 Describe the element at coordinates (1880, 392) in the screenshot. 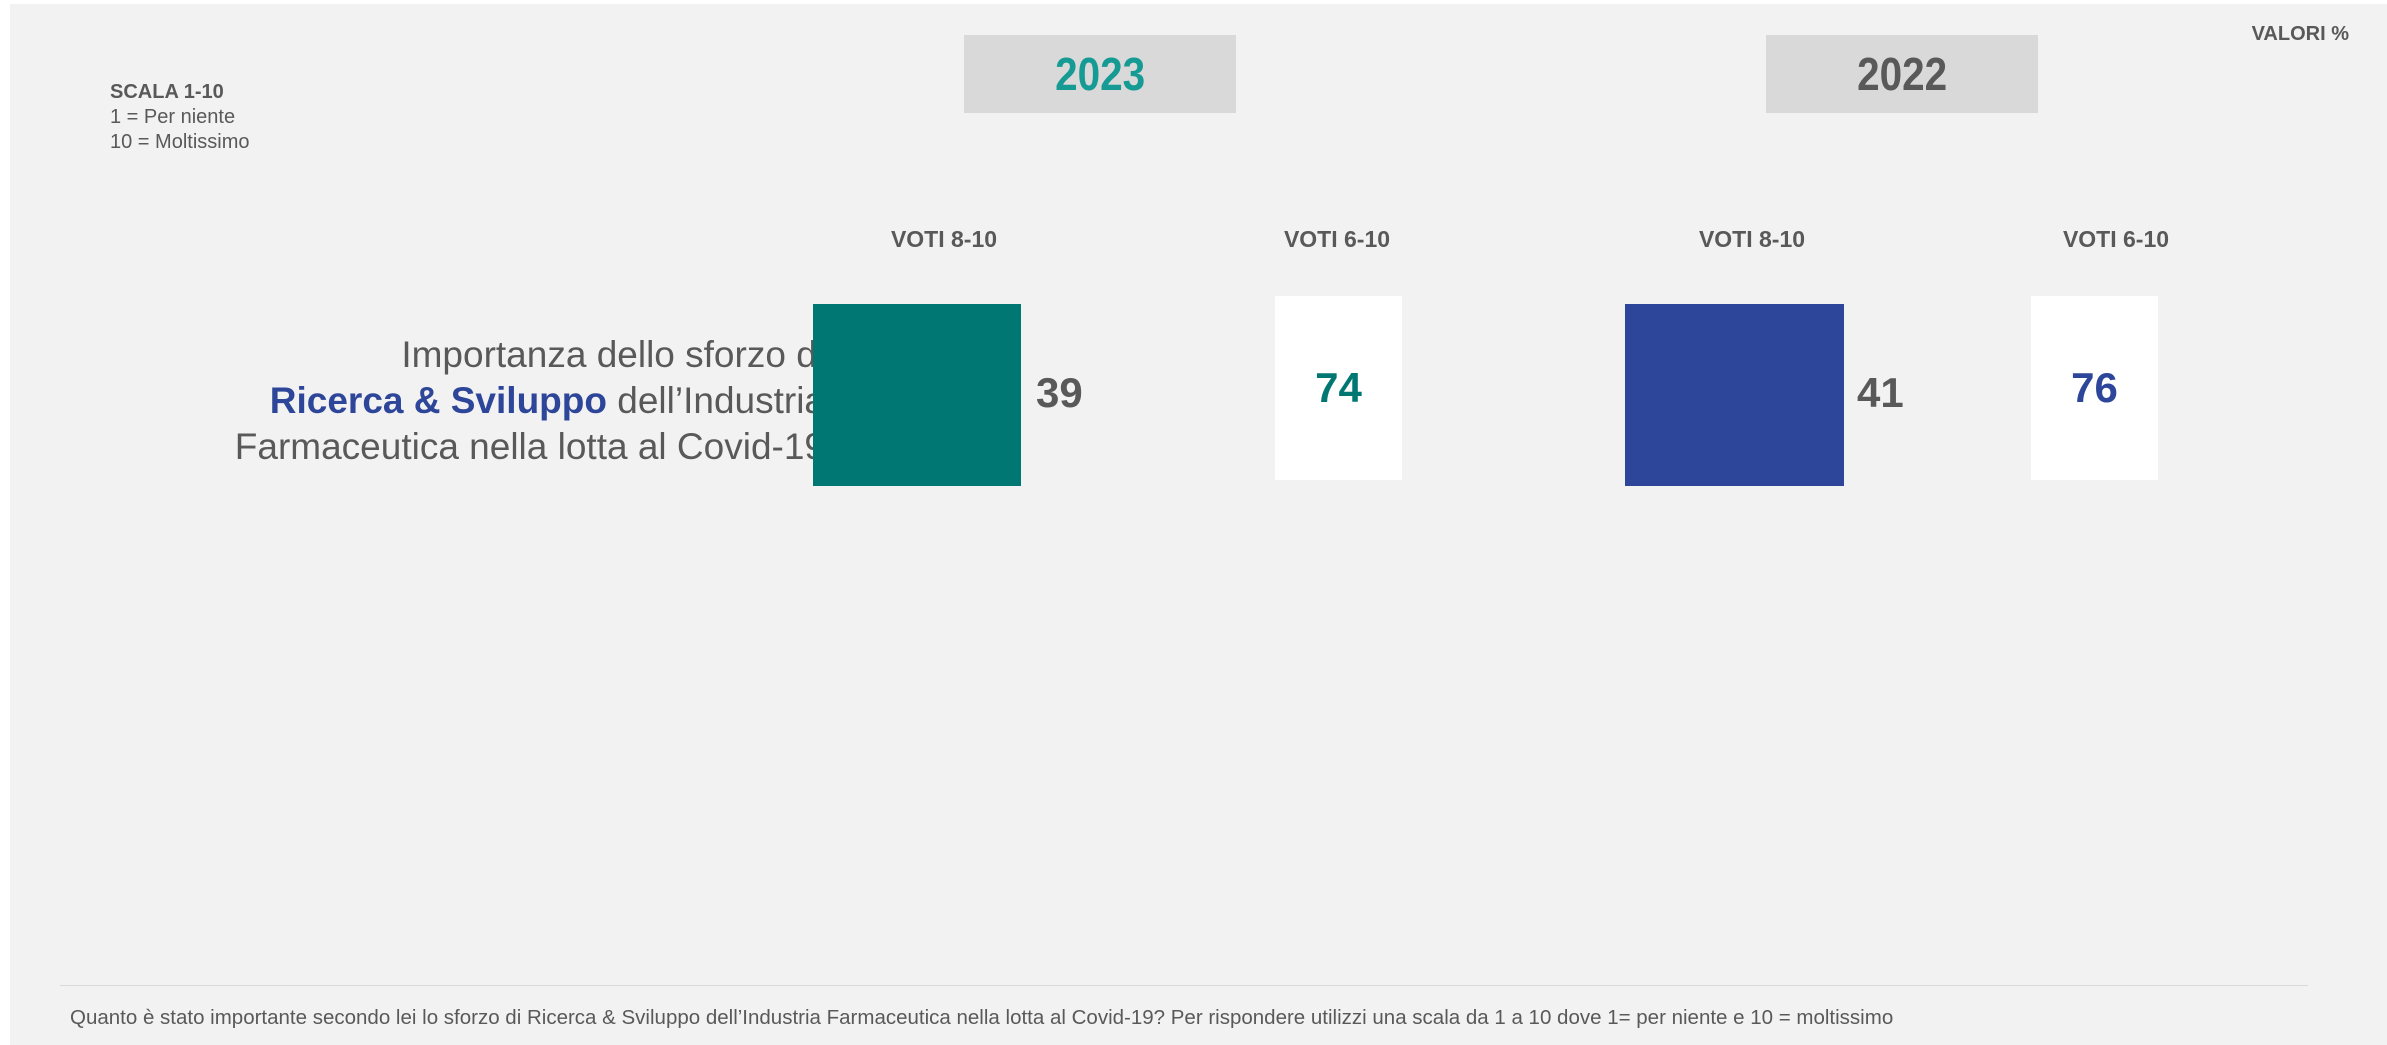

I see `bar-value-2022: 41` at that location.